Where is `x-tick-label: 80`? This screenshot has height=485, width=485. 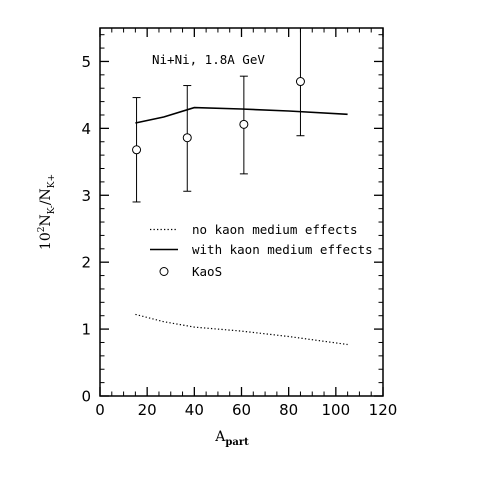
x-tick-label: 80 is located at coordinates (288, 410).